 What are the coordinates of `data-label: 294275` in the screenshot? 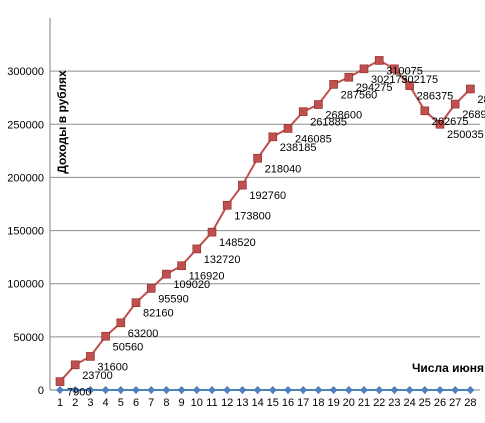 It's located at (374, 88).